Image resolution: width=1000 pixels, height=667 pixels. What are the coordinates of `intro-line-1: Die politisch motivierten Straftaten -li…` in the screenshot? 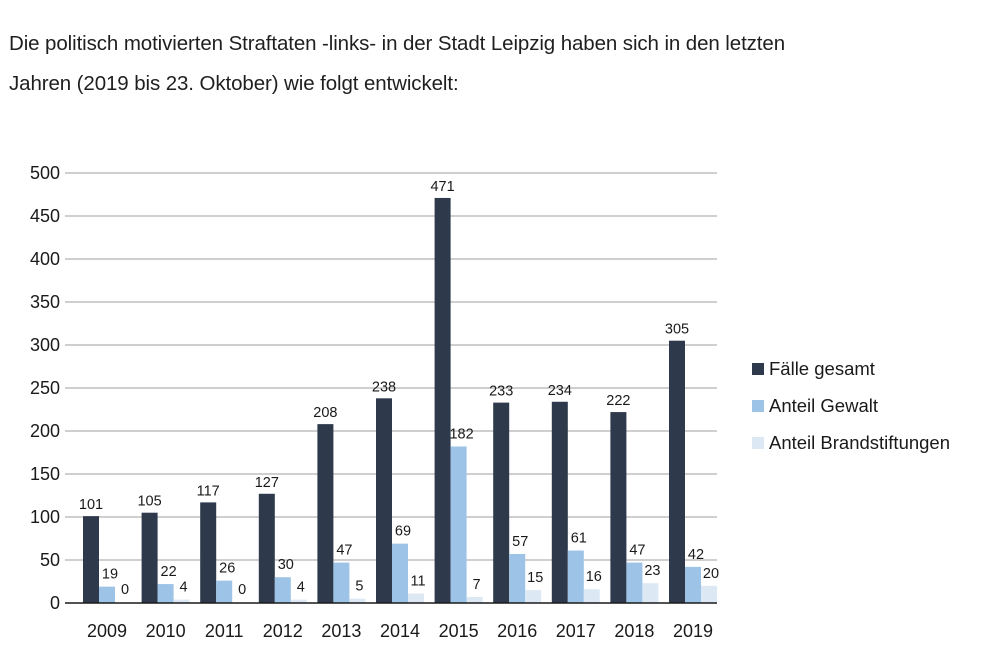 It's located at (397, 43).